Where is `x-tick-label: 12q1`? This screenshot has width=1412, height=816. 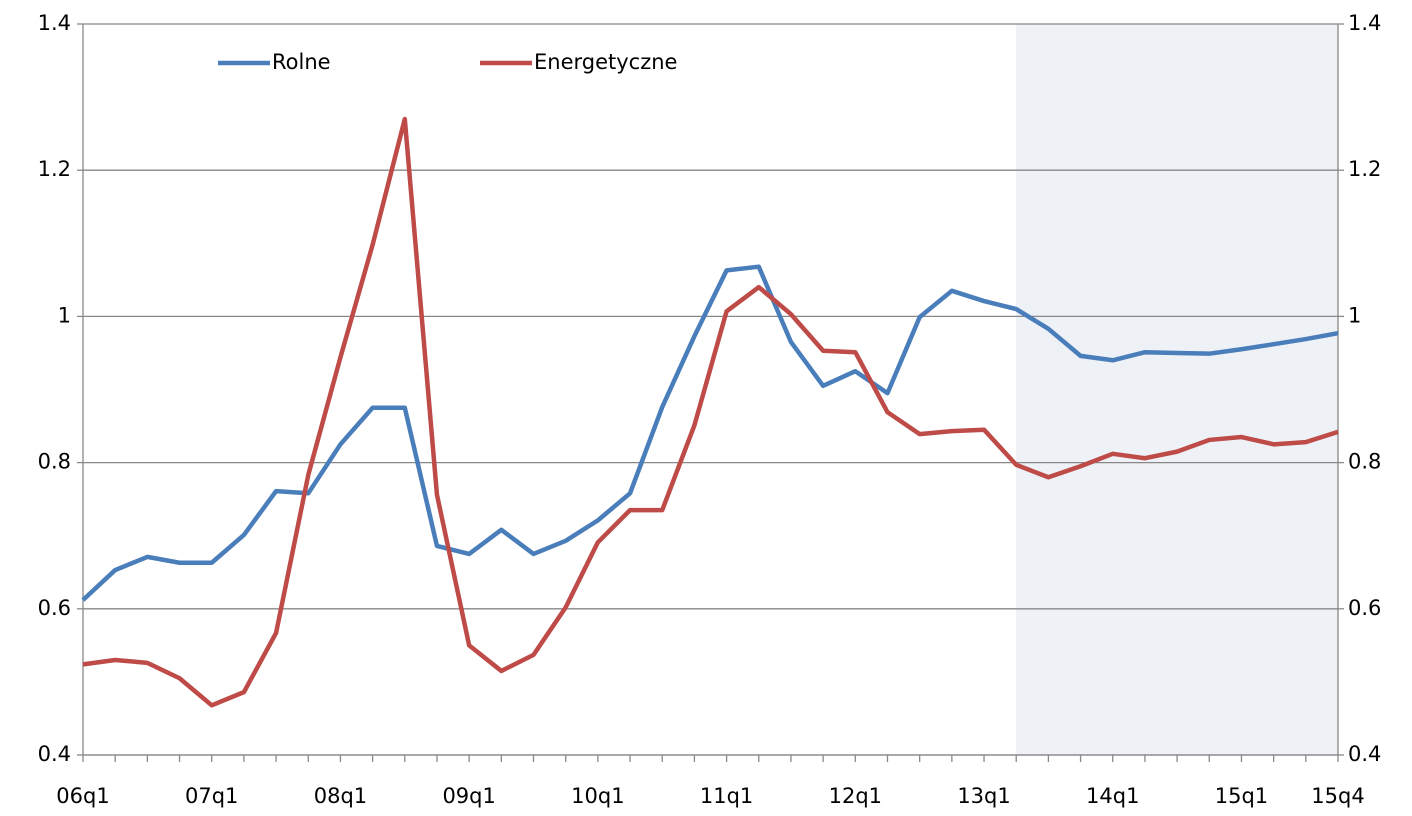
x-tick-label: 12q1 is located at coordinates (855, 796).